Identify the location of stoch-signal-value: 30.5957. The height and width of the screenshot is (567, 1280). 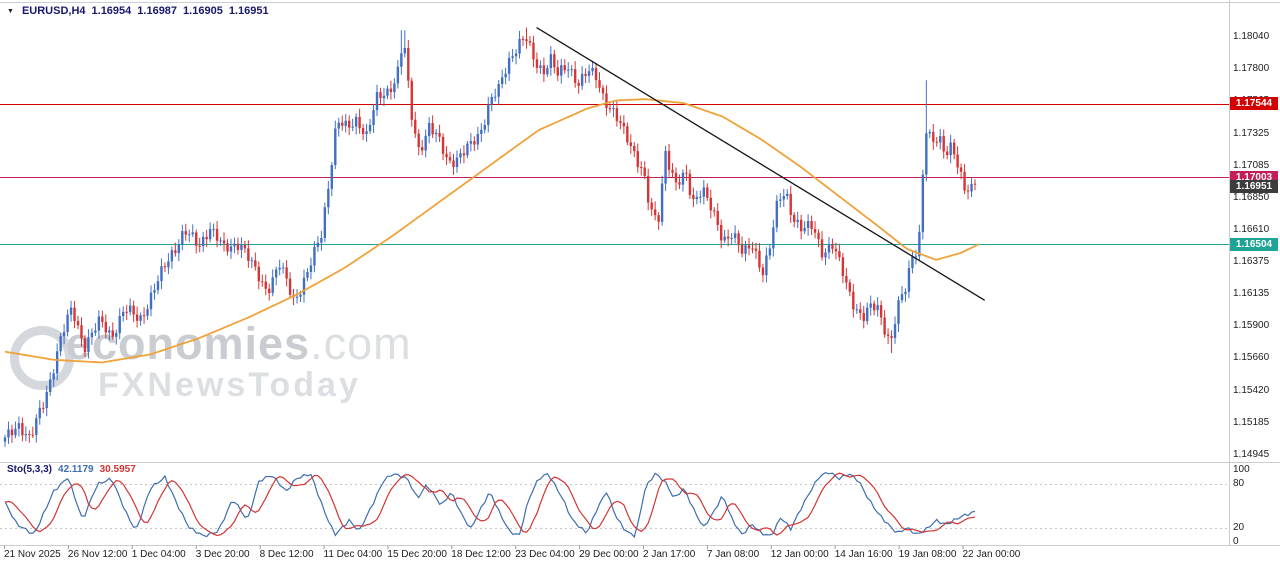
(117, 469).